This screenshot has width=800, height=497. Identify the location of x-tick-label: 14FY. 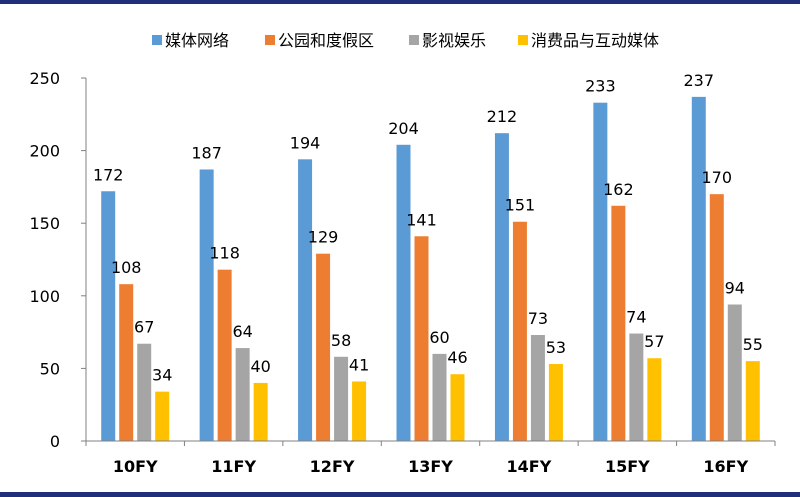
(529, 466).